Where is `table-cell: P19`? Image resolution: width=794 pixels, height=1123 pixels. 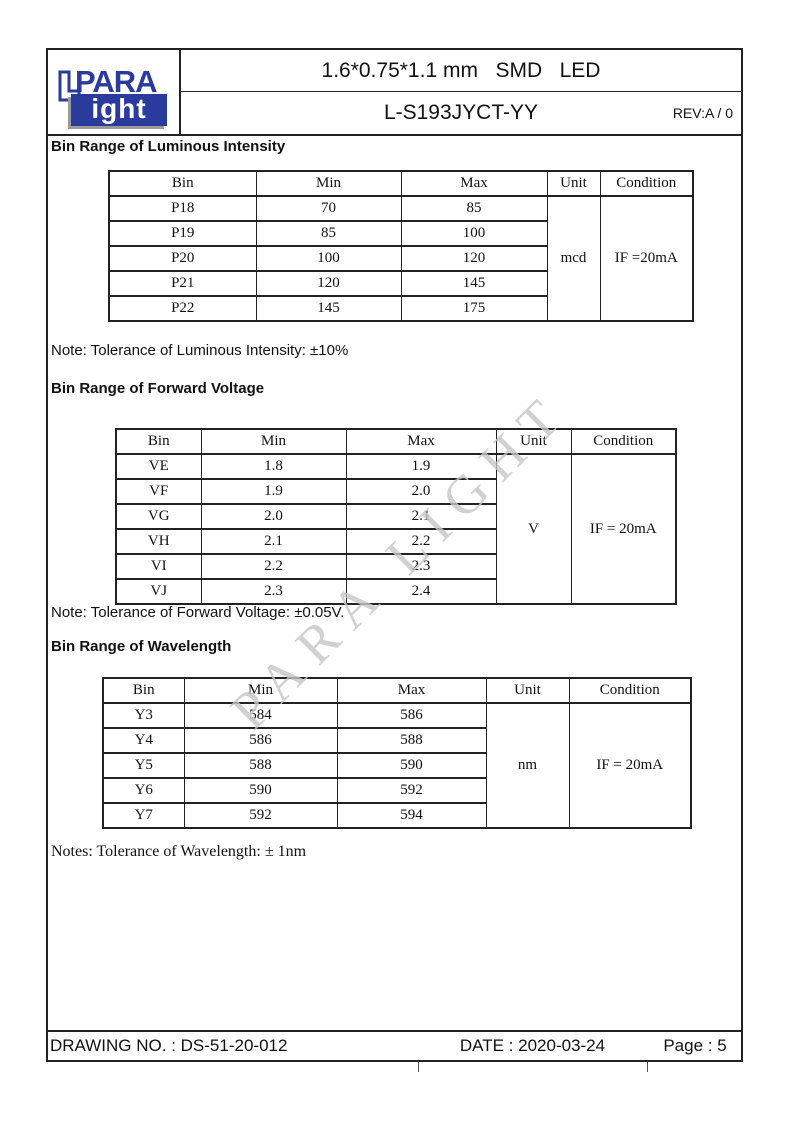
table-cell: P19 is located at coordinates (182, 233).